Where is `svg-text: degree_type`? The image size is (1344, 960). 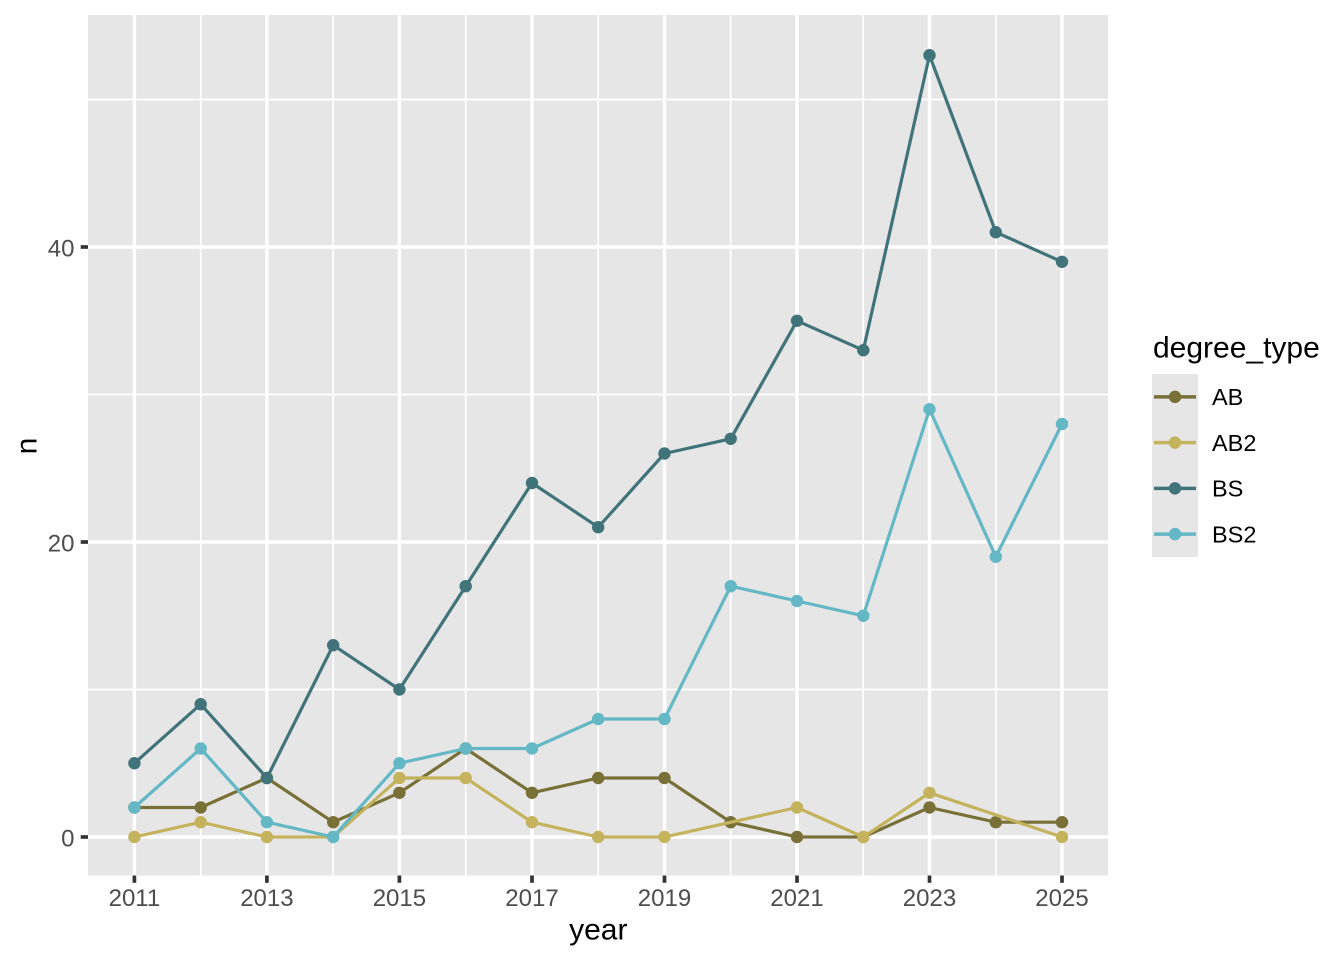 svg-text: degree_type is located at coordinates (1236, 347).